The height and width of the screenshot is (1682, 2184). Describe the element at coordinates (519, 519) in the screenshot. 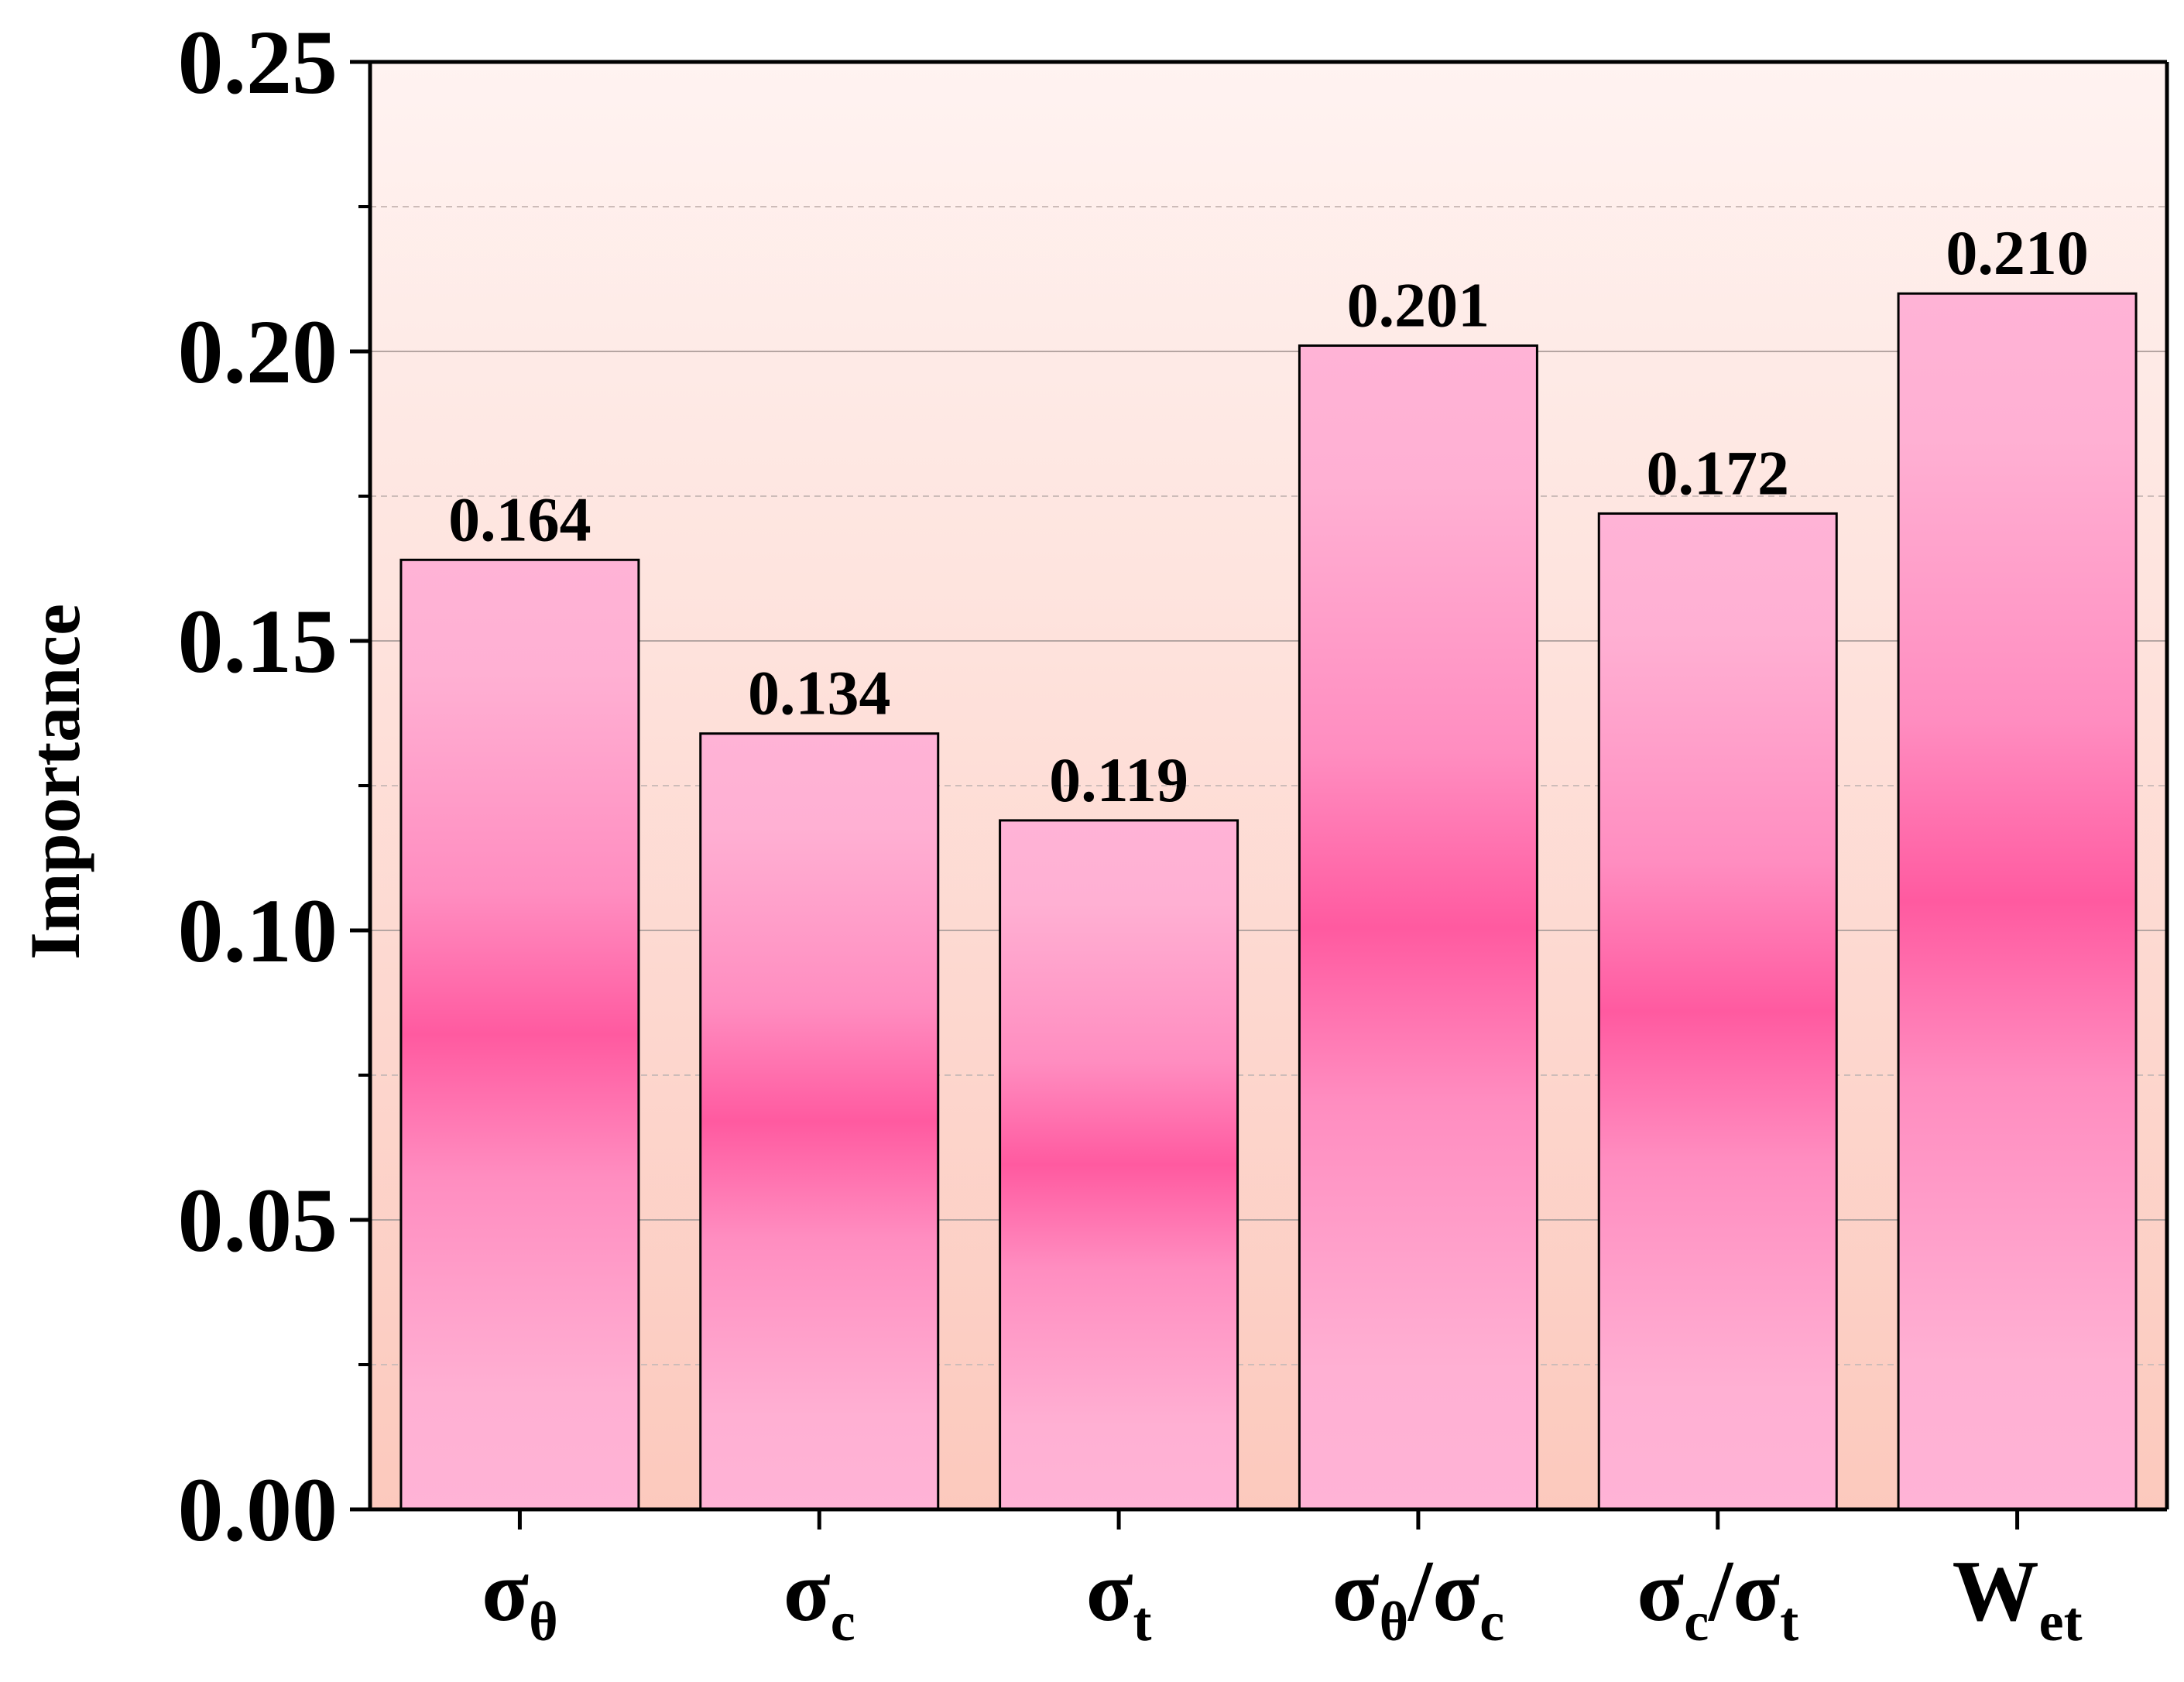

I see `bar-value-label: 0.164` at that location.